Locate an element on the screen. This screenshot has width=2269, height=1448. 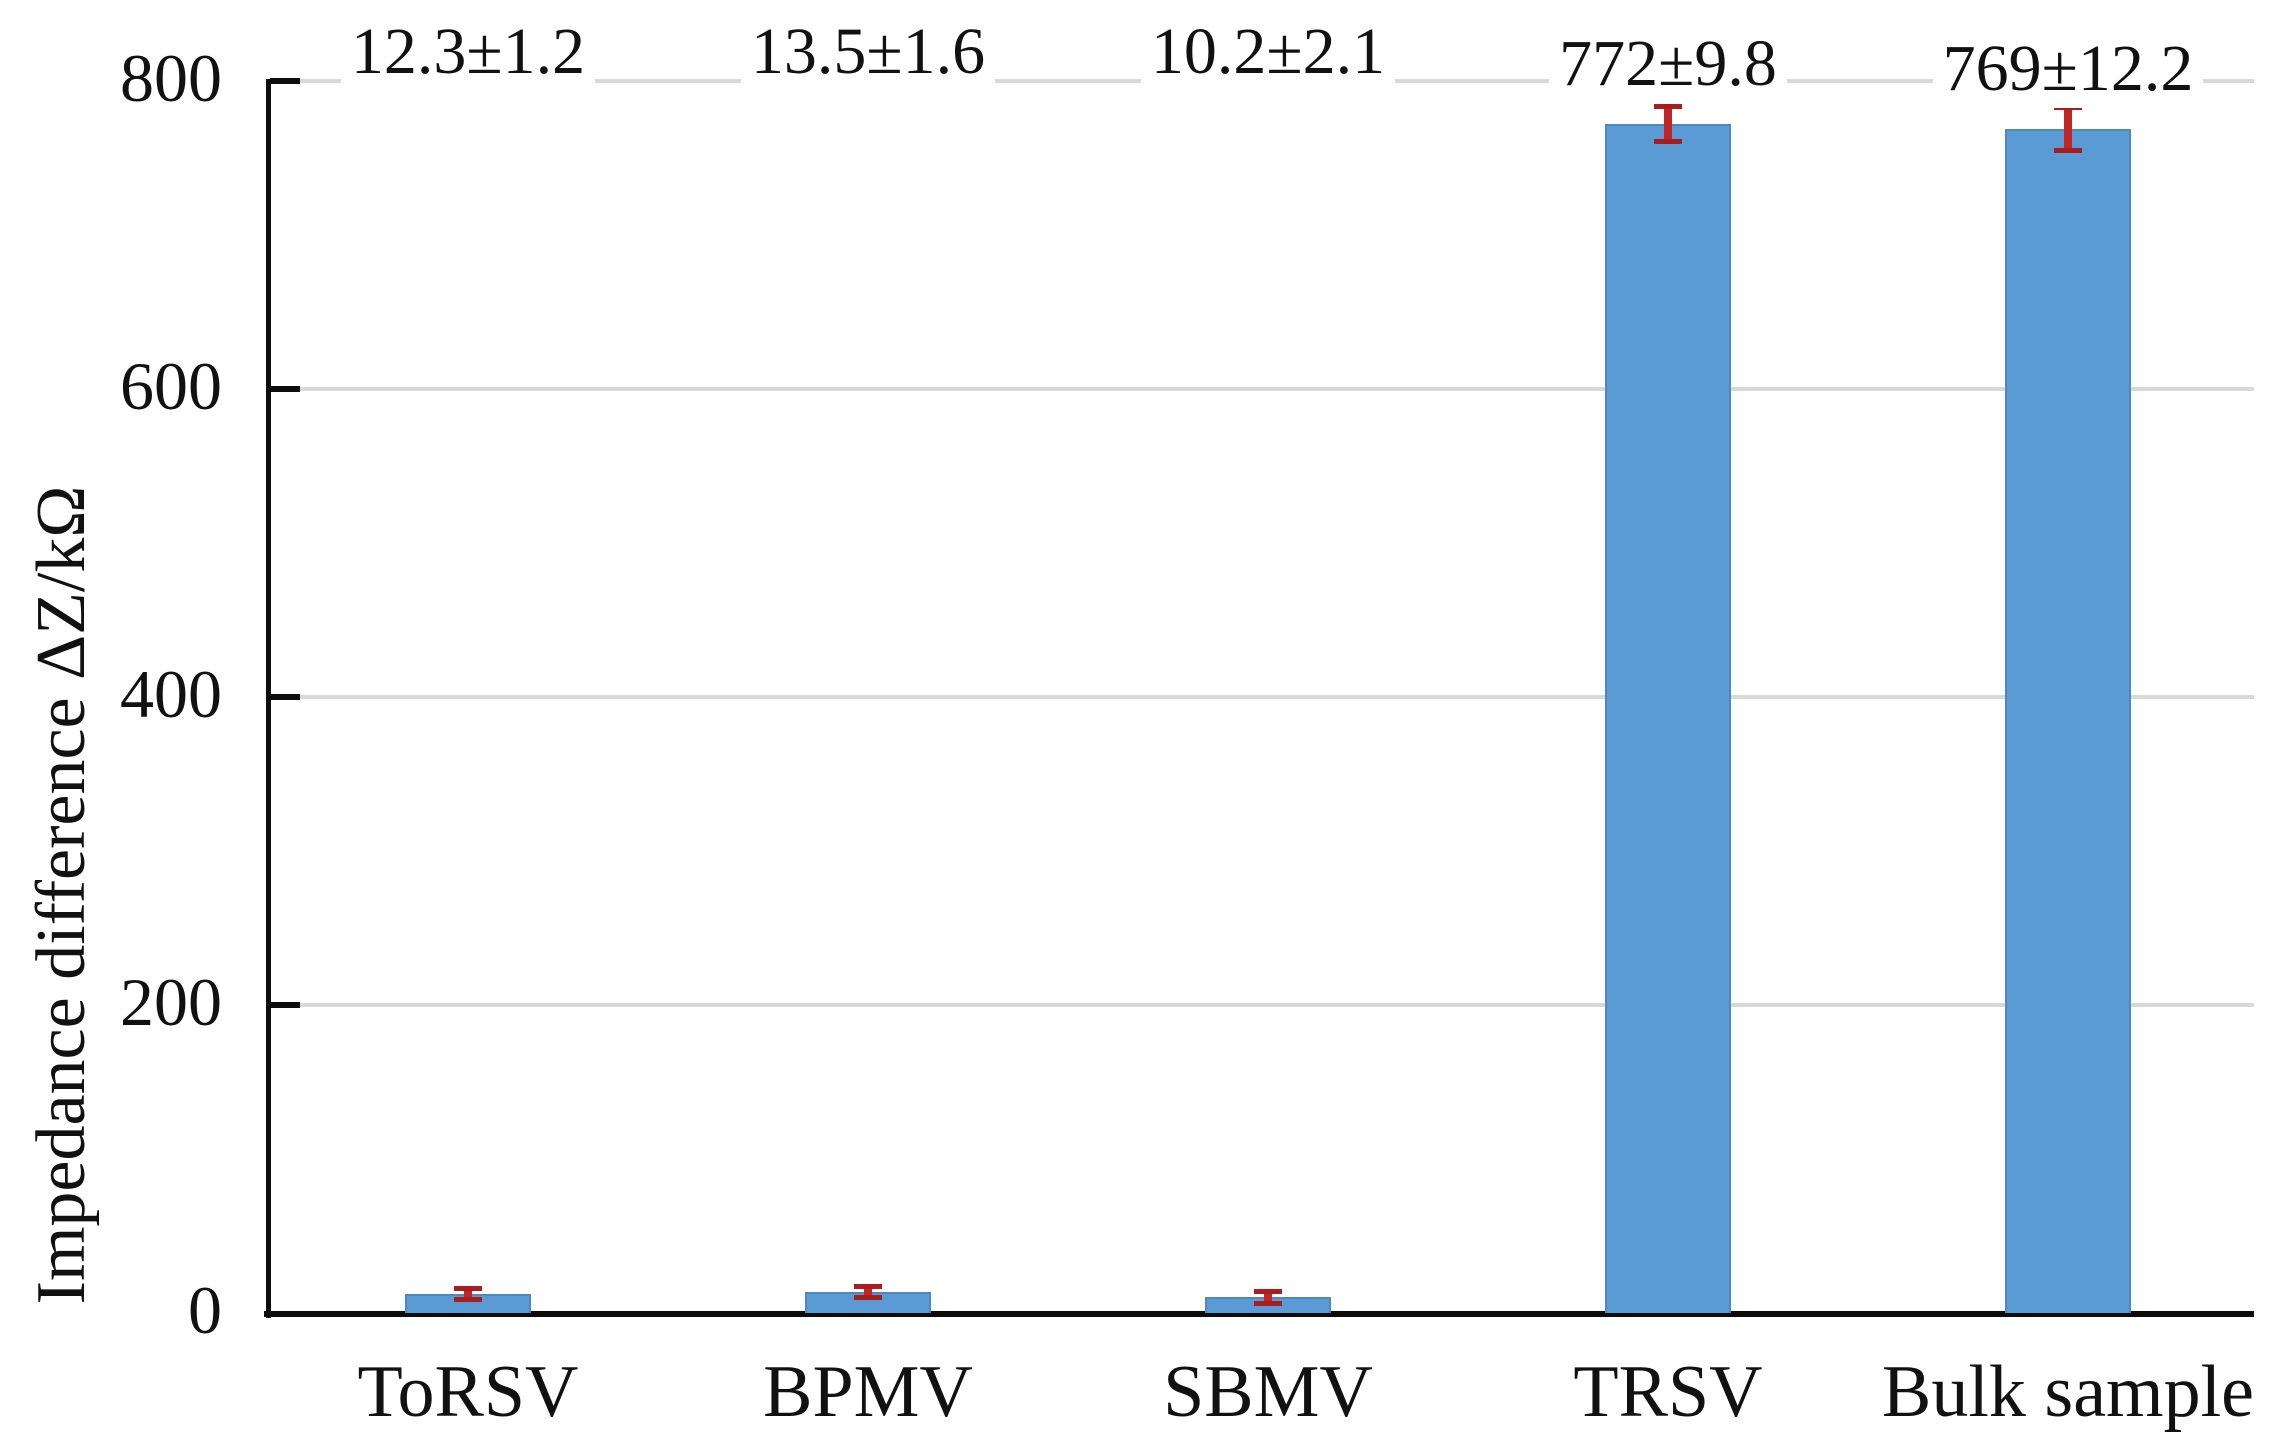
bar-value-label: 12.3±1.2 is located at coordinates (468, 52).